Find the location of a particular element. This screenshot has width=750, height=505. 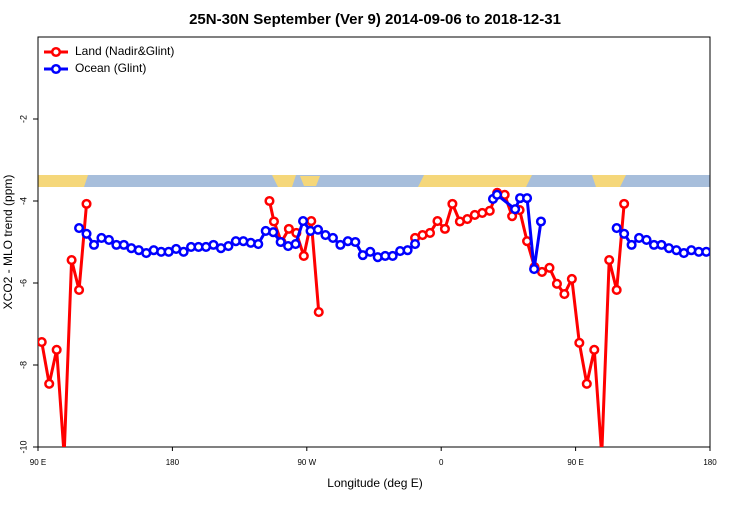

x-tick-label: 90 W is located at coordinates (306, 462).